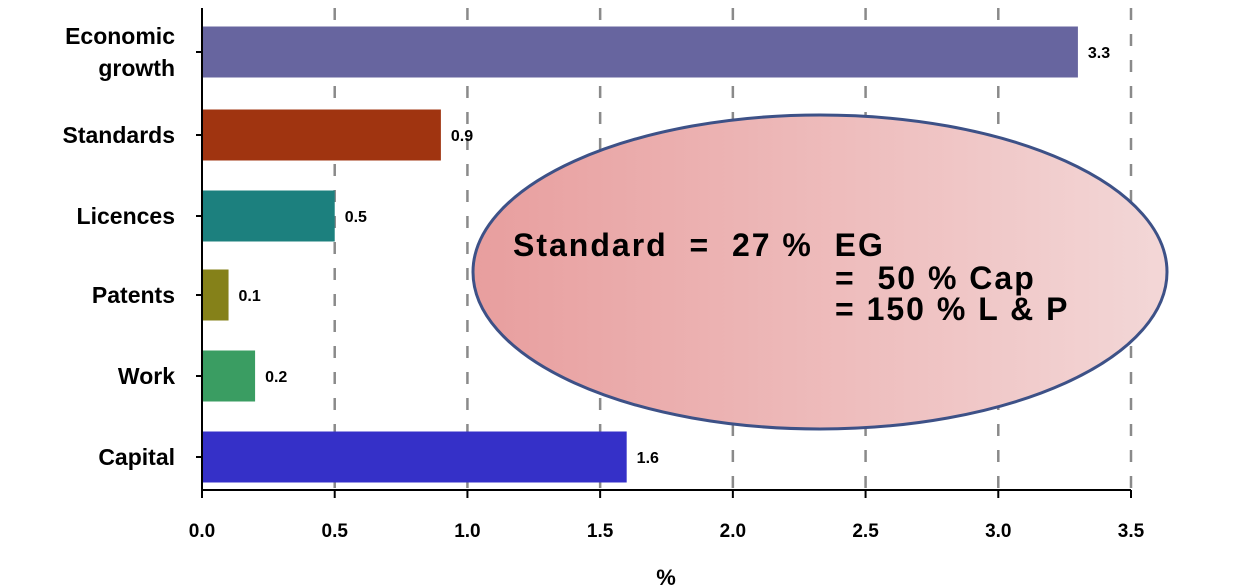 The height and width of the screenshot is (588, 1237). What do you see at coordinates (133, 295) in the screenshot?
I see `category-label: Patents` at bounding box center [133, 295].